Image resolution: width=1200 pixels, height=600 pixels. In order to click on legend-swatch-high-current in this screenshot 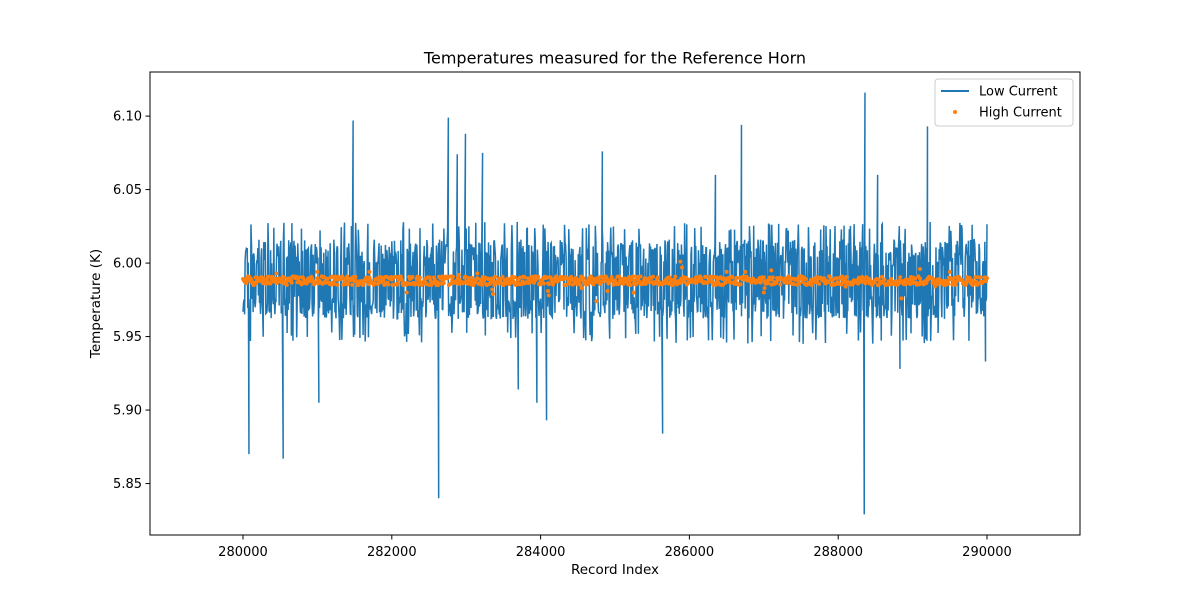, I will do `click(955, 112)`.